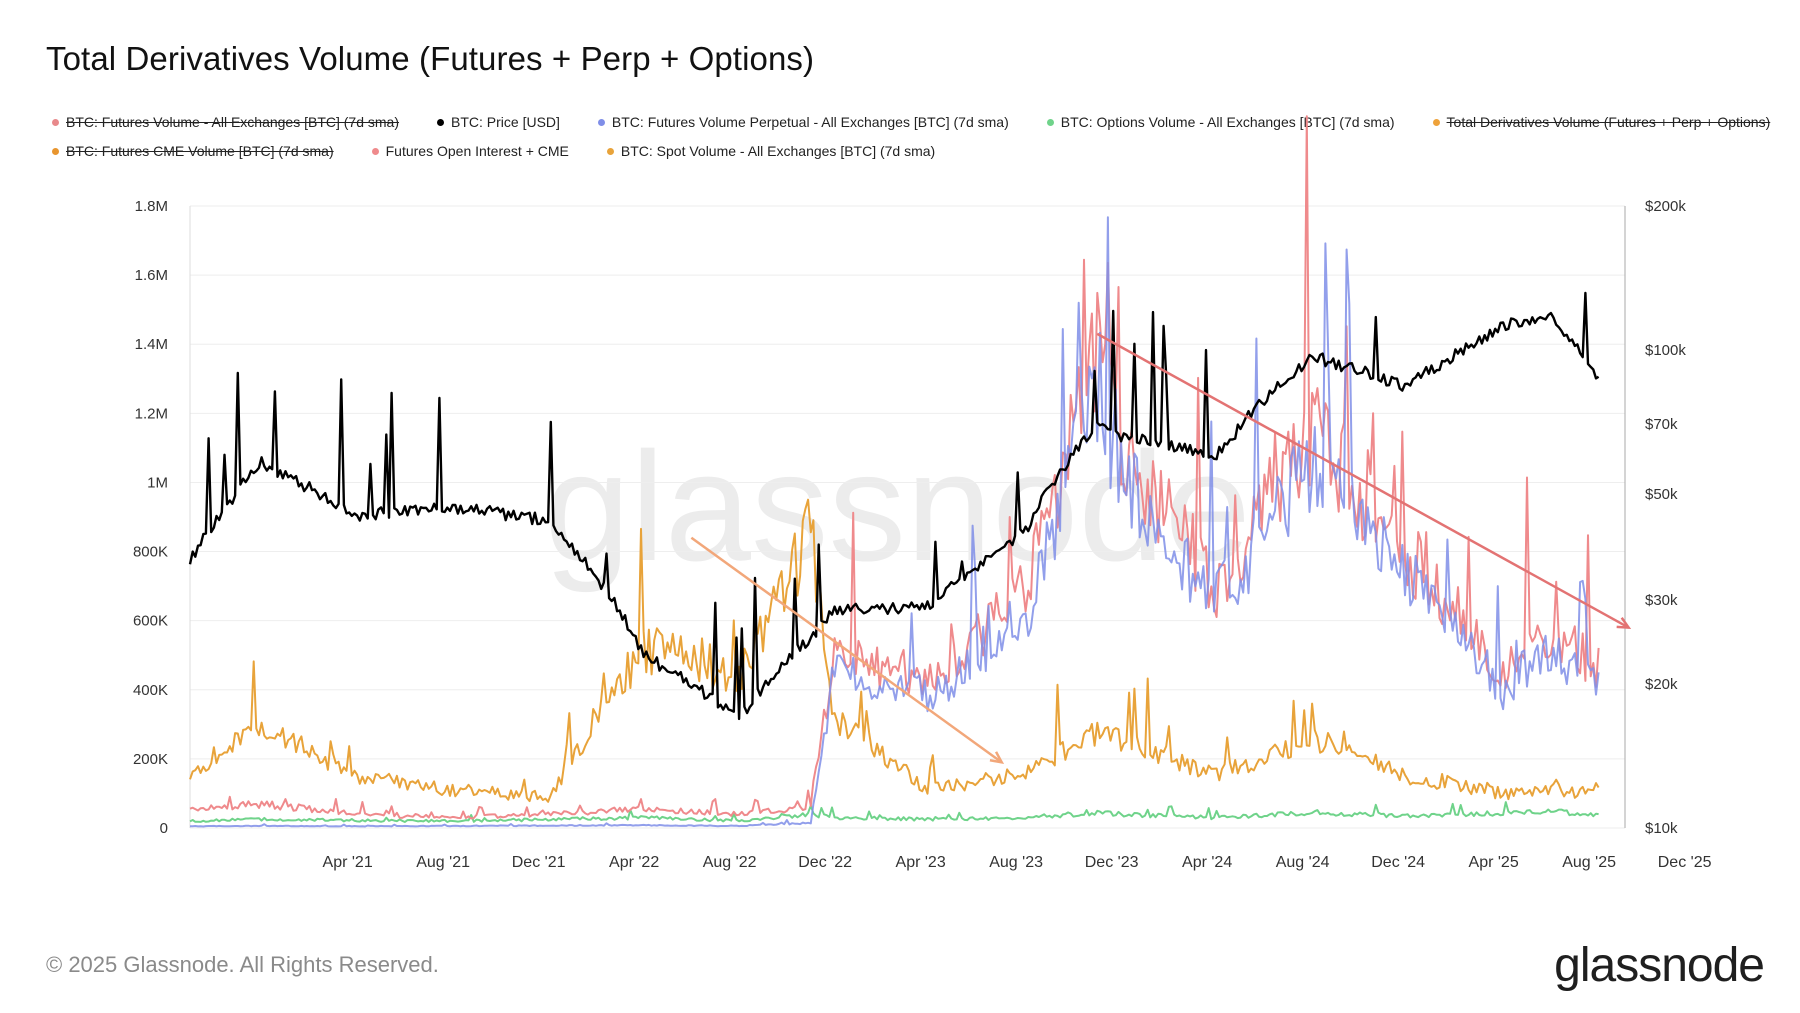  I want to click on legend-label: Futures Open Interest + CME, so click(477, 151).